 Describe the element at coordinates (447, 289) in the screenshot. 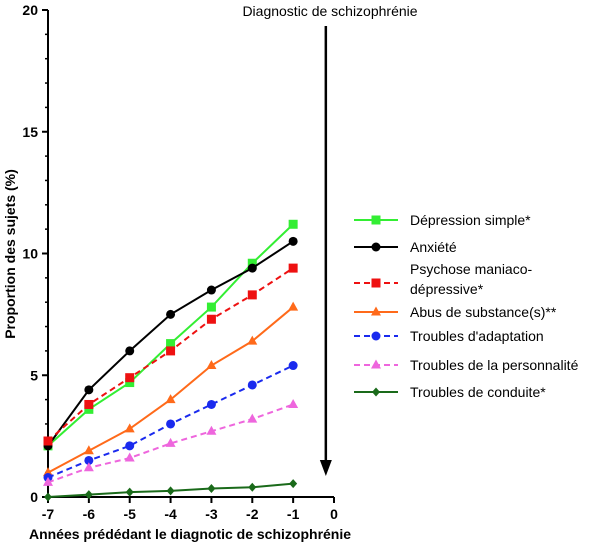

I see `legend-label: dépressive*` at that location.